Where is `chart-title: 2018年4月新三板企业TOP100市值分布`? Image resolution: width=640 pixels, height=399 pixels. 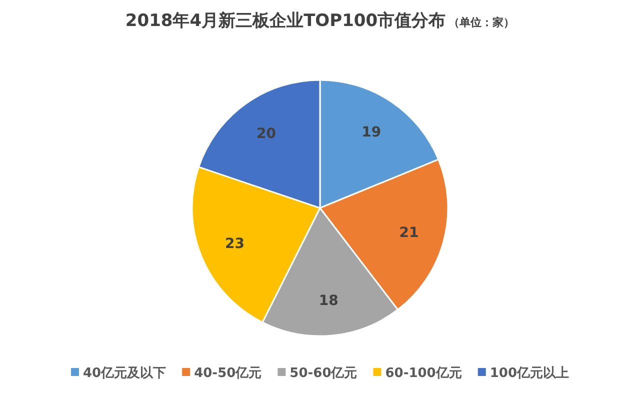
chart-title: 2018年4月新三板企业TOP100市值分布 is located at coordinates (285, 21).